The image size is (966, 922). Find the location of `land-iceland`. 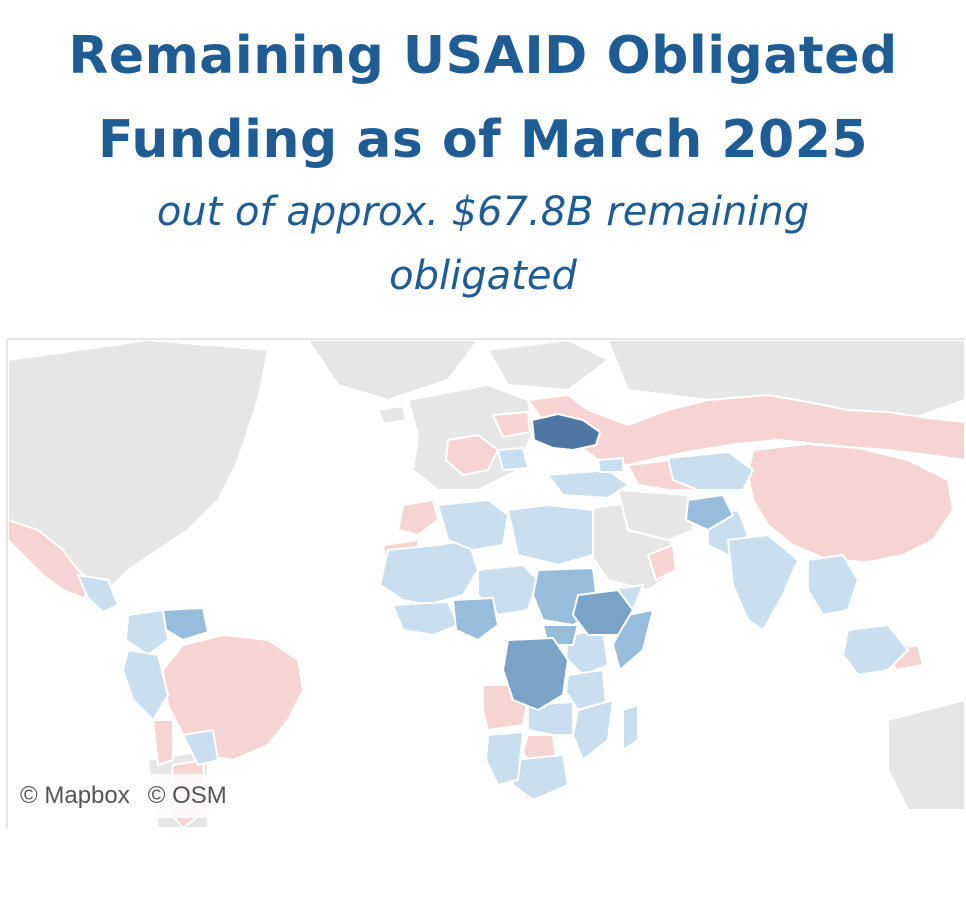

land-iceland is located at coordinates (392, 415).